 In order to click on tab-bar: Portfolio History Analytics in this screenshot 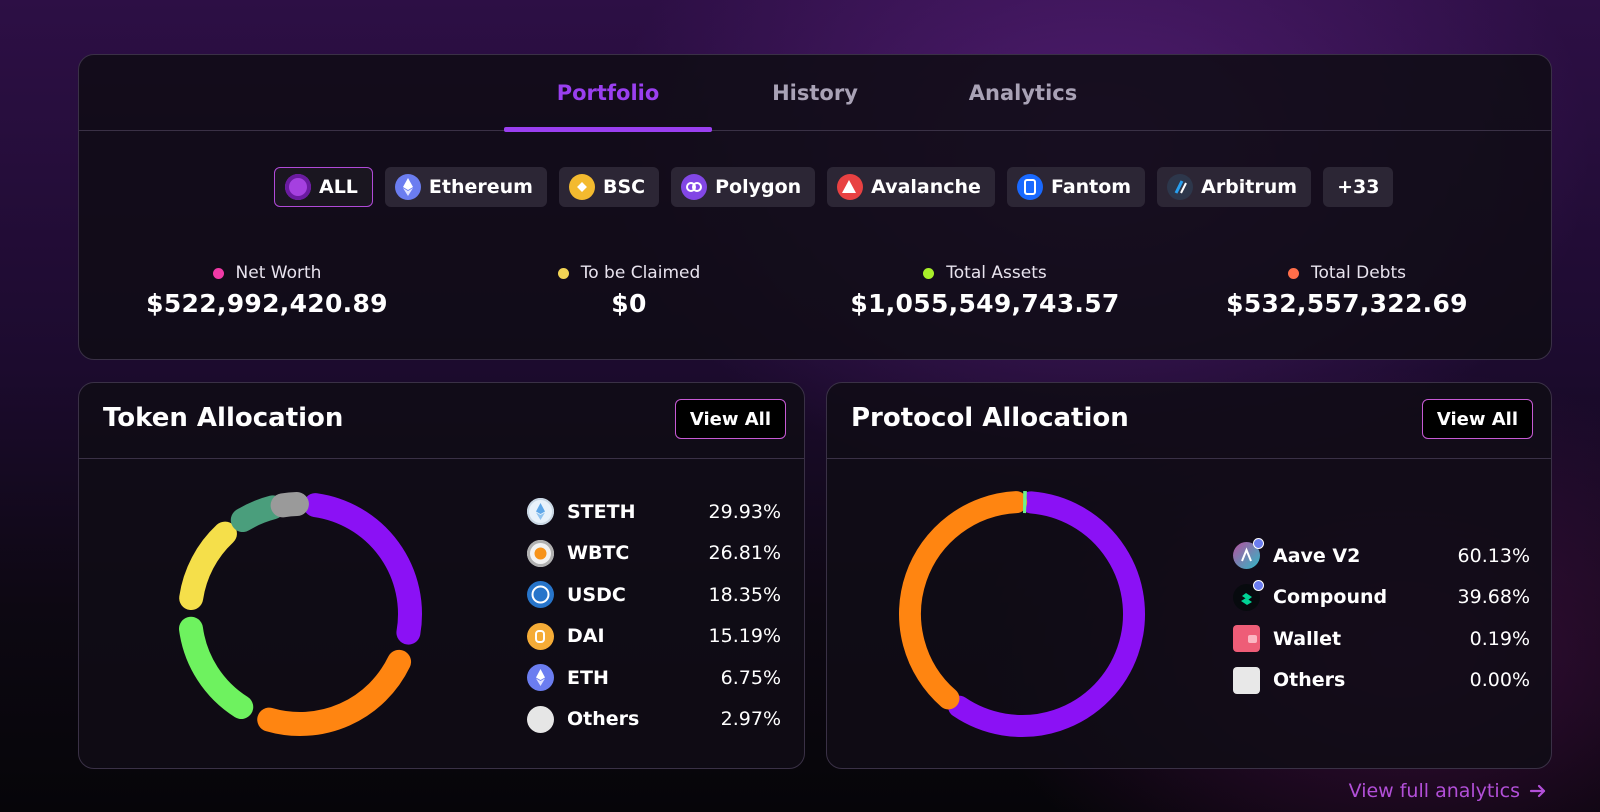, I will do `click(815, 93)`.